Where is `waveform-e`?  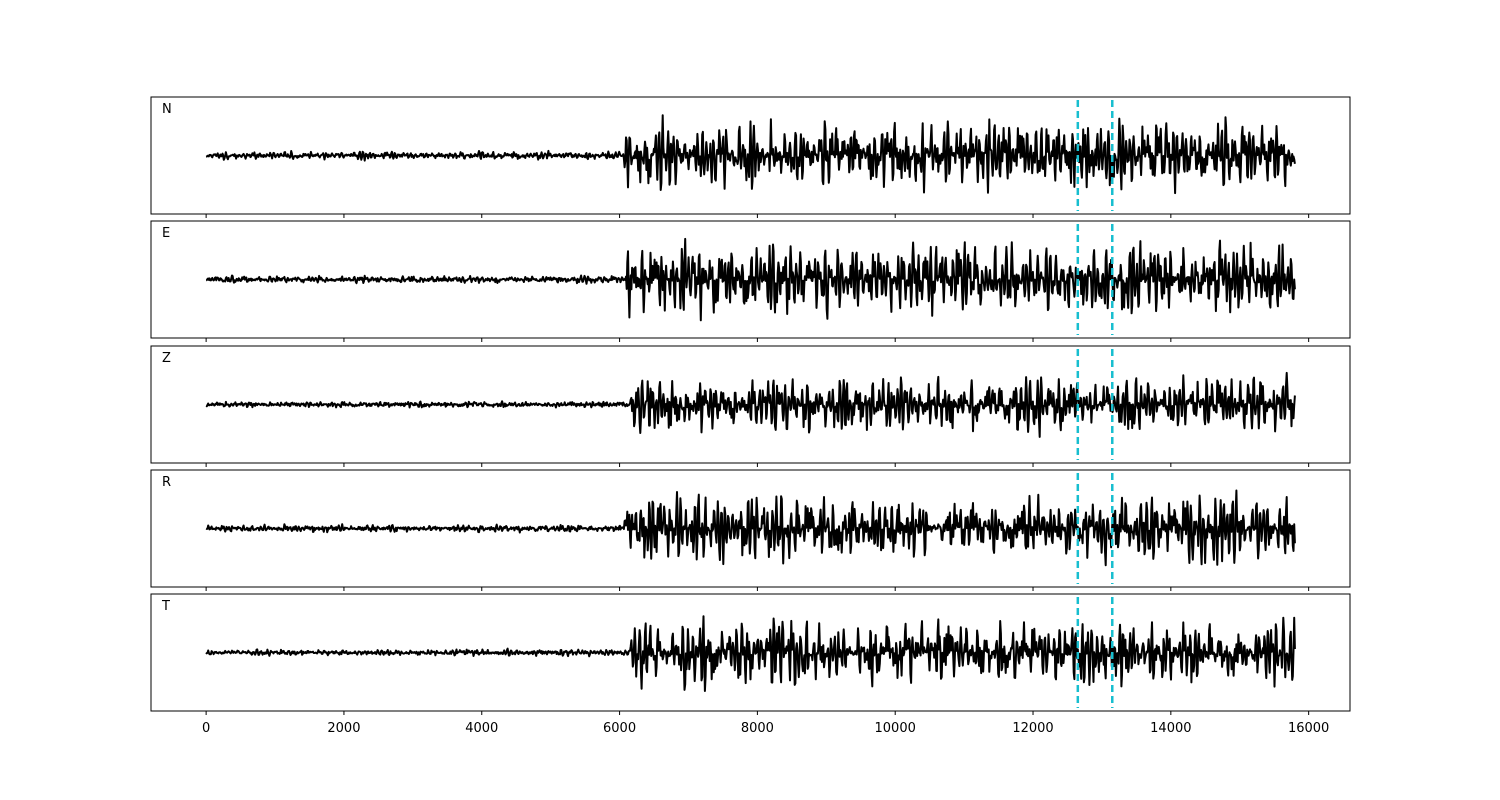
waveform-e is located at coordinates (750, 279).